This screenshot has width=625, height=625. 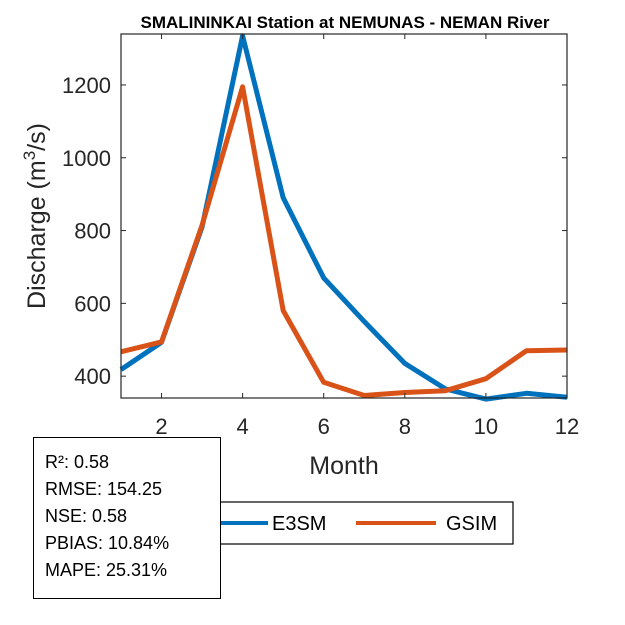 What do you see at coordinates (86, 85) in the screenshot?
I see `y-tick-label: 1200` at bounding box center [86, 85].